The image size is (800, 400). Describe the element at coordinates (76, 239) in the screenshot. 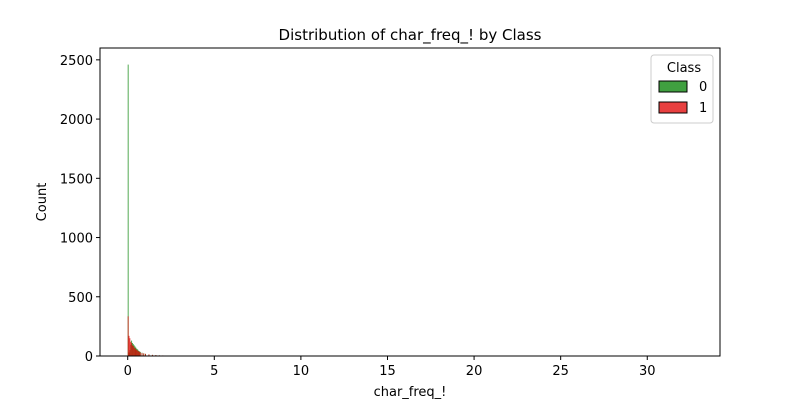

I see `y-tick-label: 1000` at that location.